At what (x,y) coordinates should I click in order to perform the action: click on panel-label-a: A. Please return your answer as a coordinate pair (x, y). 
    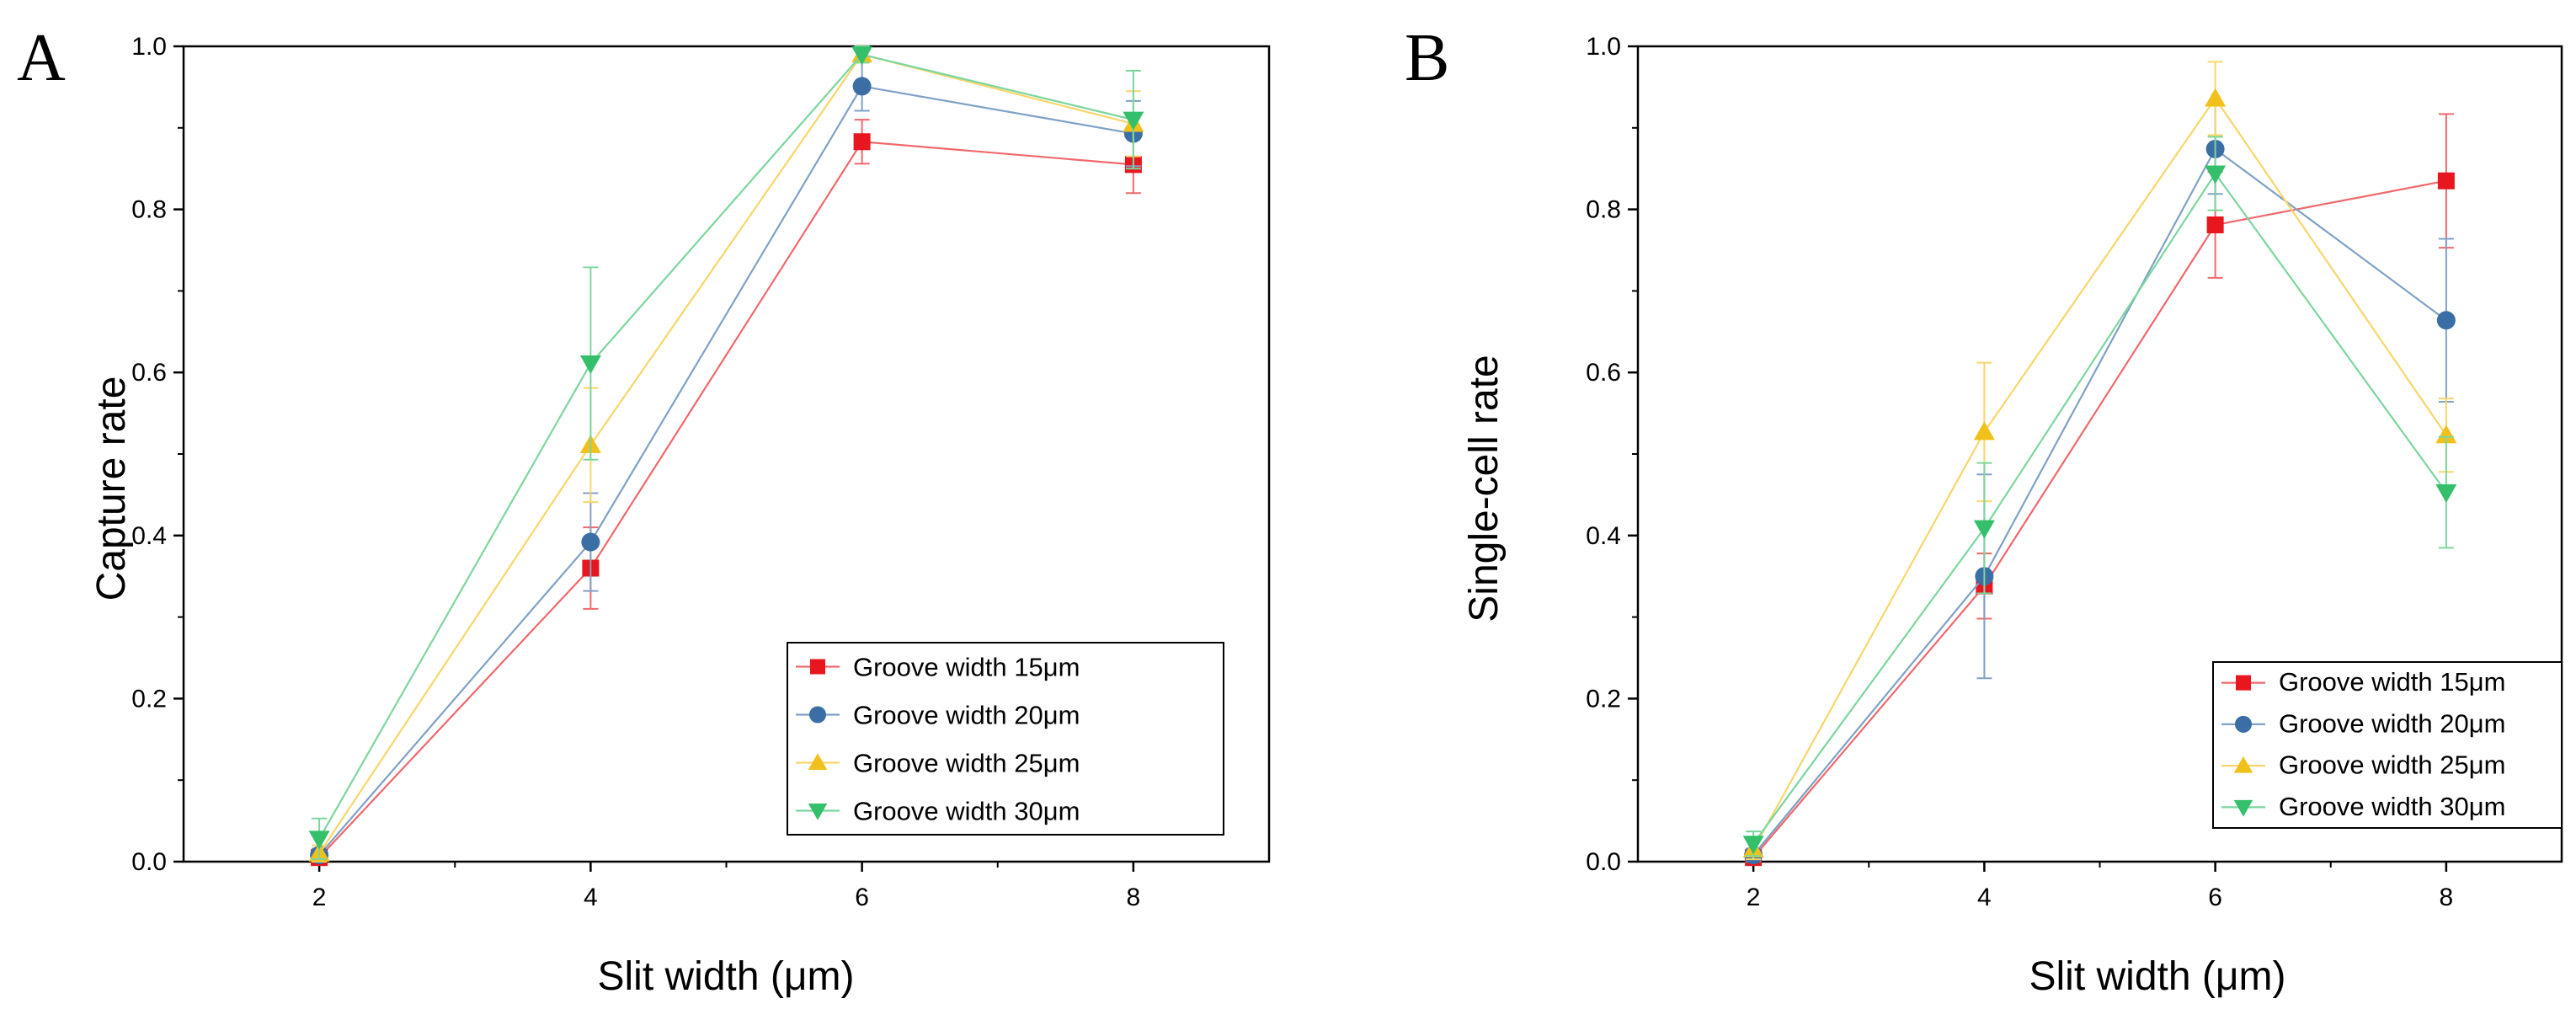
    Looking at the image, I should click on (41, 58).